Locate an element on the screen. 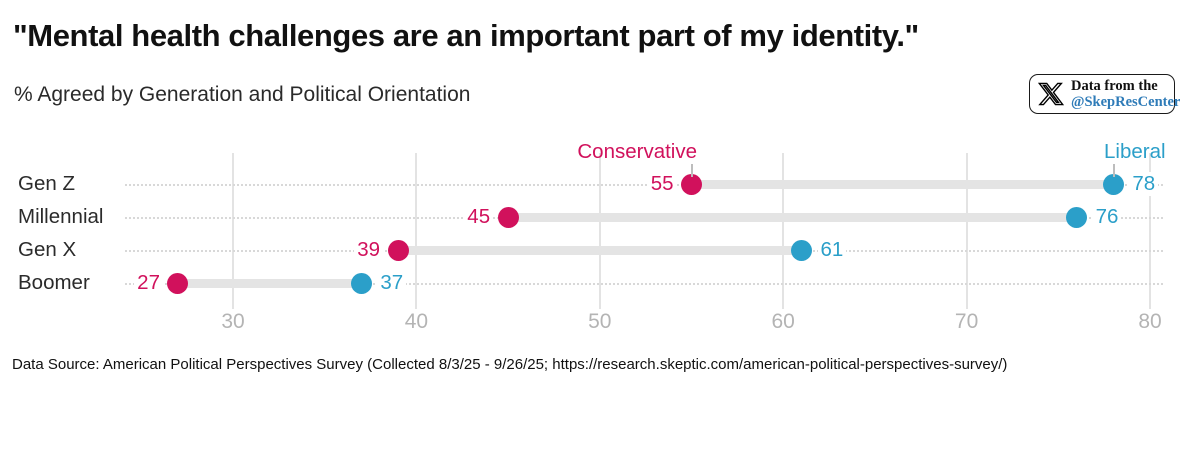  legend-conservative-pointer is located at coordinates (692, 170).